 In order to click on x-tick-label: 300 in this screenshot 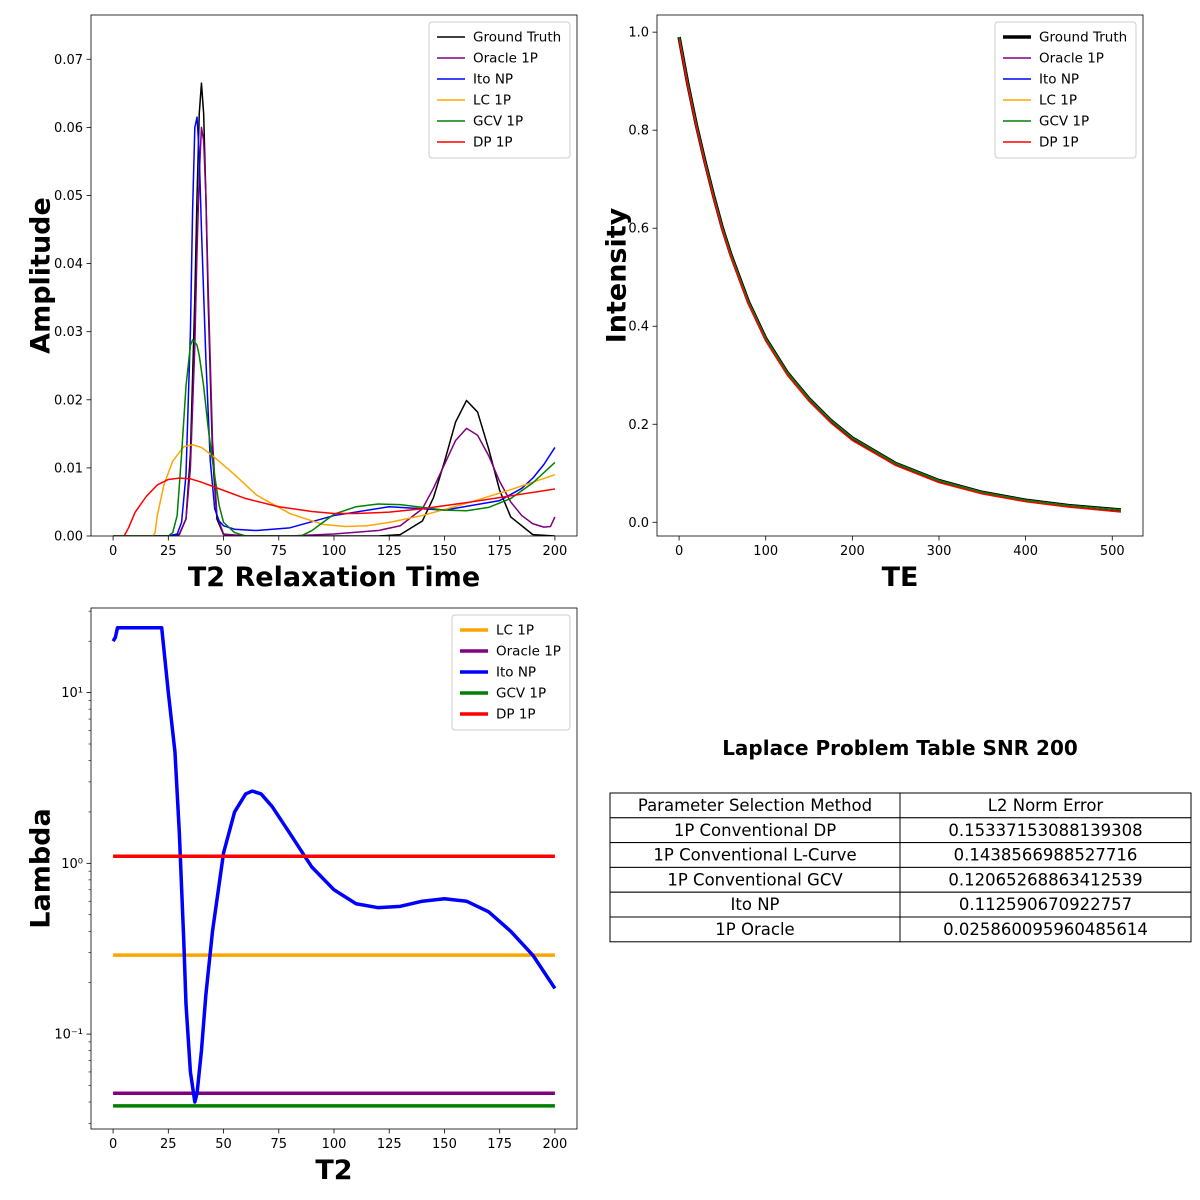, I will do `click(939, 551)`.